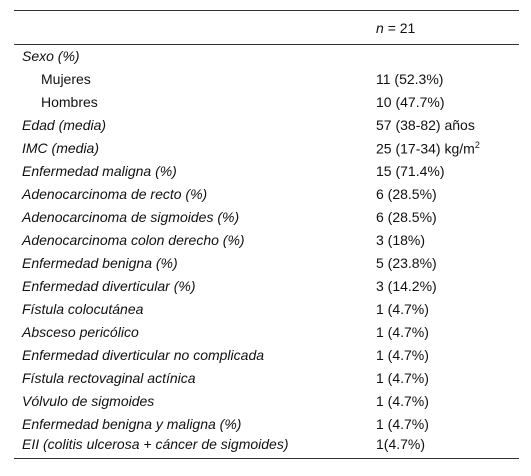 The height and width of the screenshot is (476, 531). What do you see at coordinates (266, 240) in the screenshot?
I see `table-row: Adenocarcinoma colon derecho (%) 3 (18%)` at bounding box center [266, 240].